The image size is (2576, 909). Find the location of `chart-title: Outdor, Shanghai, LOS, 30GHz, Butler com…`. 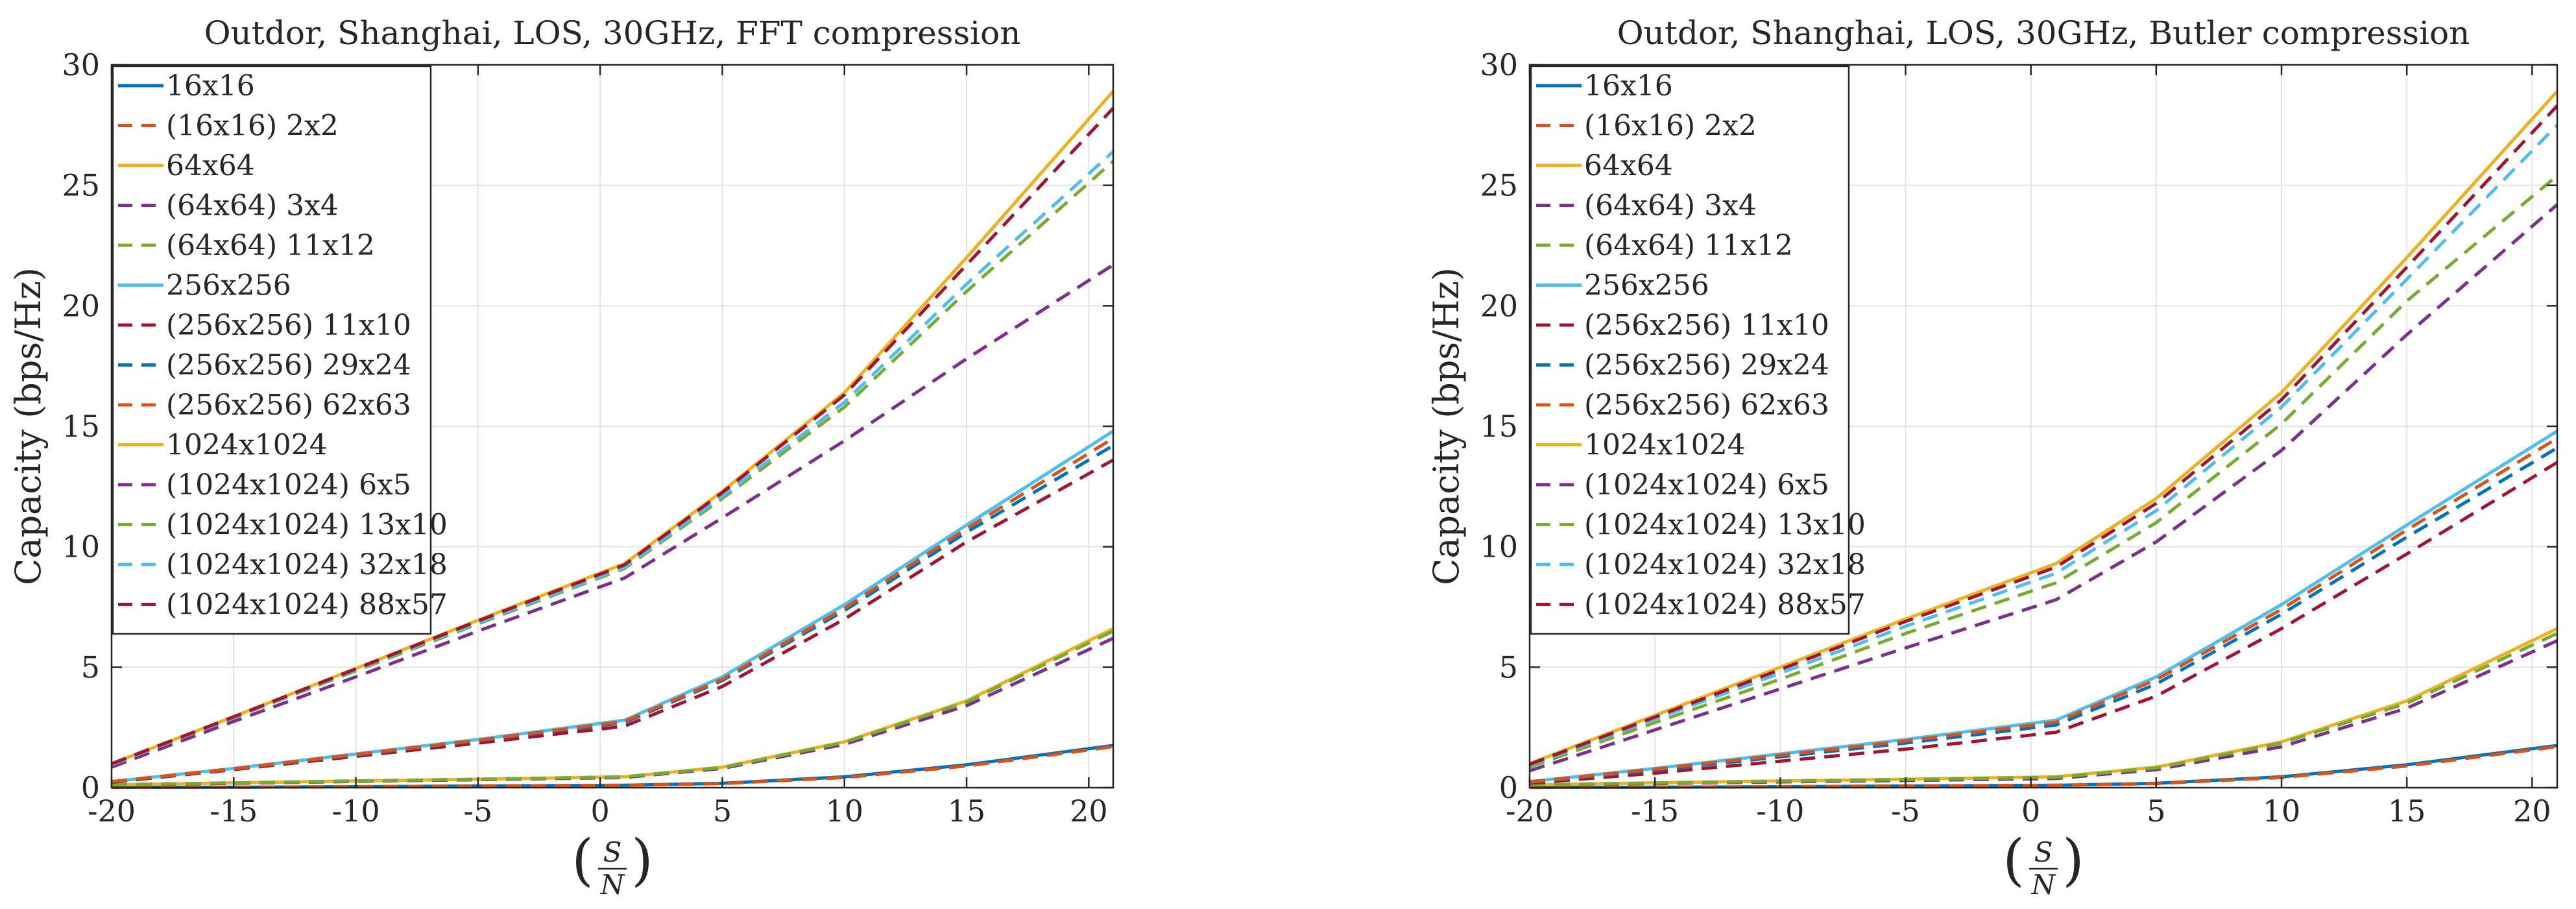

chart-title: Outdor, Shanghai, LOS, 30GHz, Butler com… is located at coordinates (2043, 33).